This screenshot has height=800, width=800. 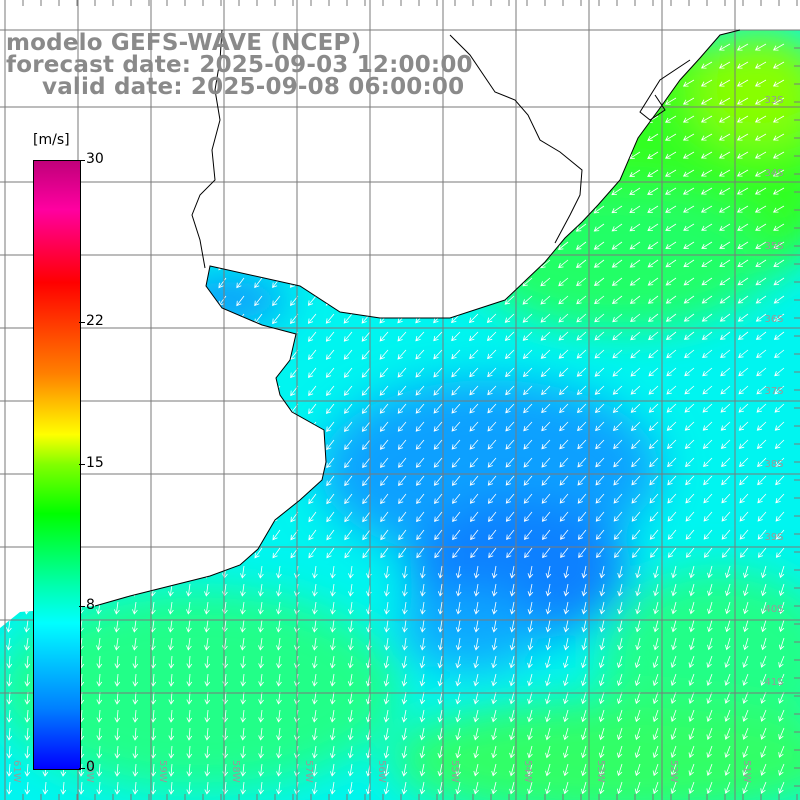 What do you see at coordinates (207, 149) in the screenshot?
I see `river-border-uruguay` at bounding box center [207, 149].